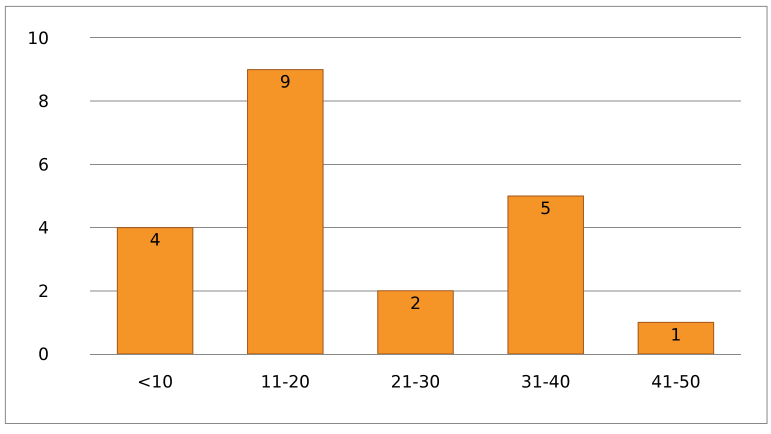 Image resolution: width=771 pixels, height=434 pixels. Describe the element at coordinates (43, 102) in the screenshot. I see `y-tick-label: 8` at that location.